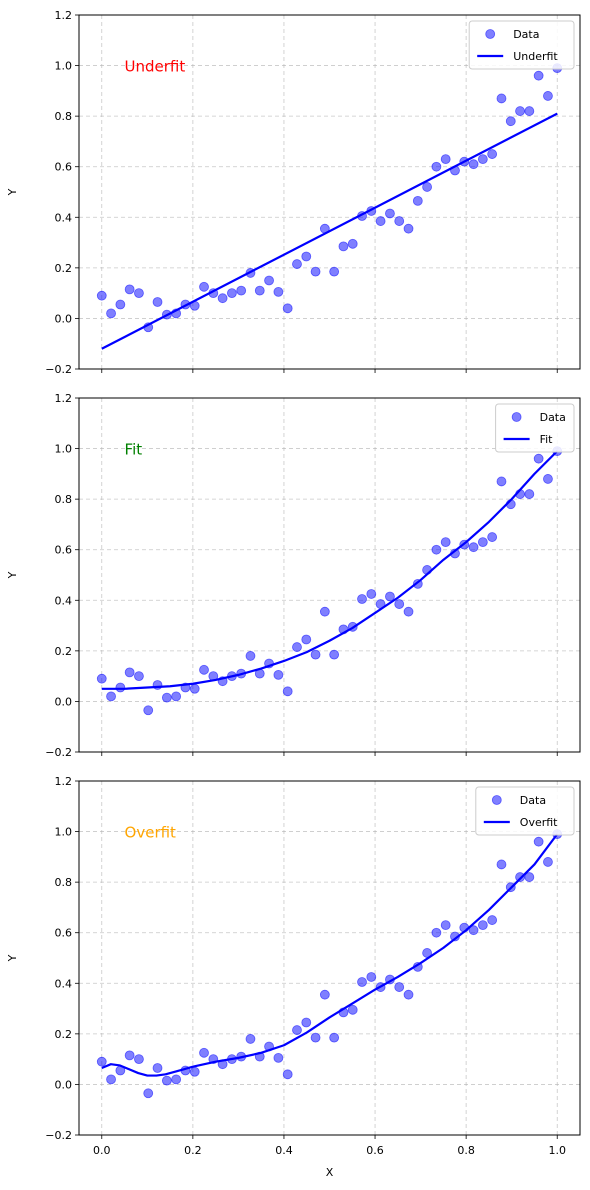  Describe the element at coordinates (134, 450) in the screenshot. I see `panel-annotation: Fit` at that location.